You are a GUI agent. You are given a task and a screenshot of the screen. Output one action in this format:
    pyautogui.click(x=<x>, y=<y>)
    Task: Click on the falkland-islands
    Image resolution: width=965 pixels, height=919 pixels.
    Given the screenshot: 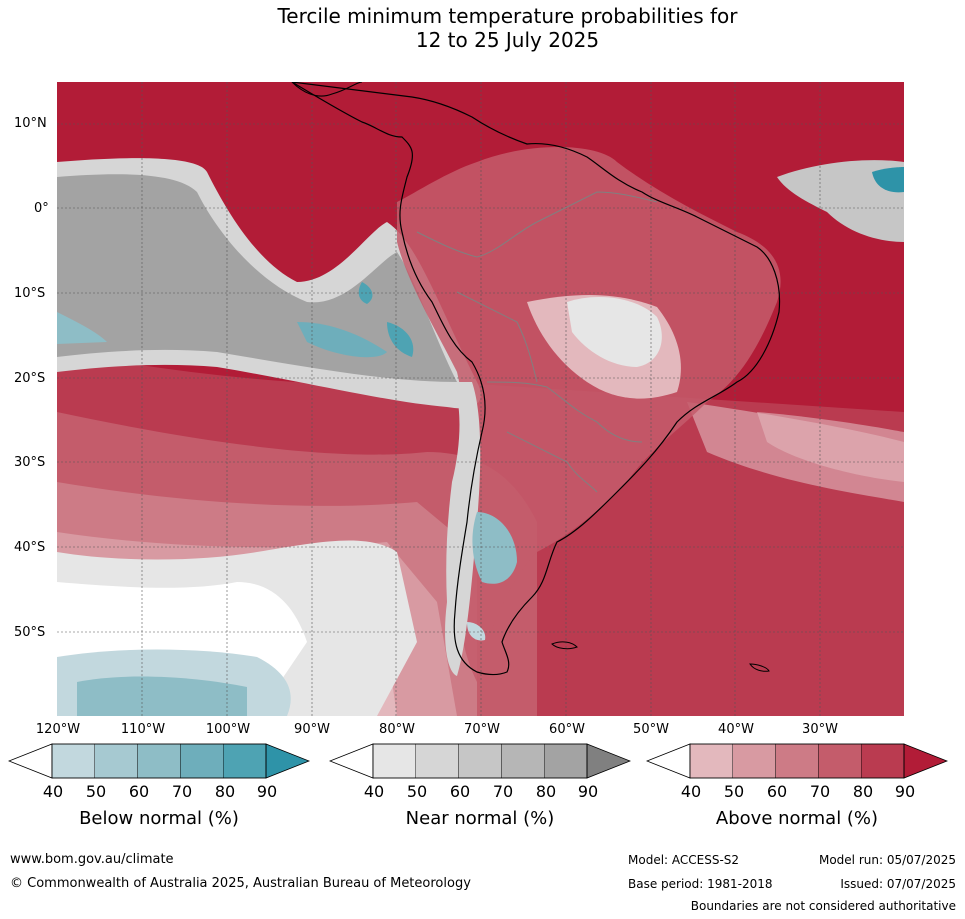 What is the action you would take?
    pyautogui.click(x=564, y=645)
    